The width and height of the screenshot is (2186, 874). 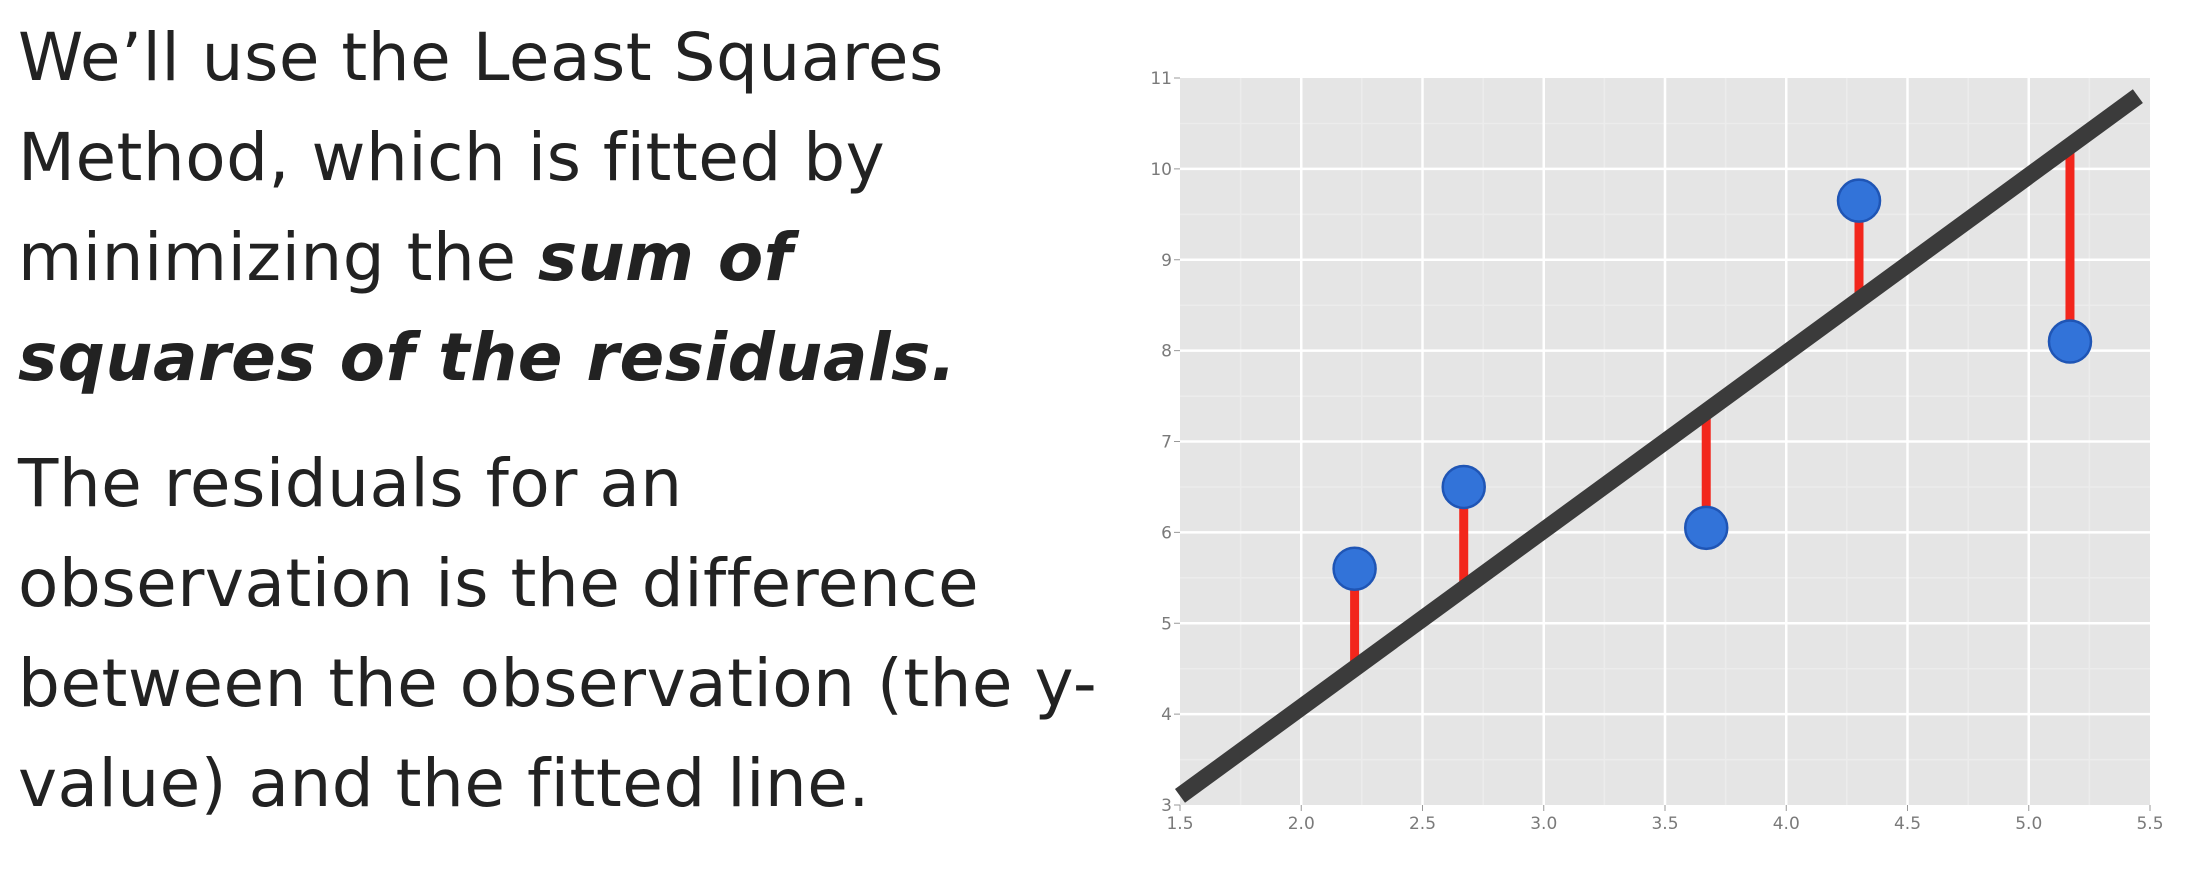 What do you see at coordinates (1422, 824) in the screenshot?
I see `x-tick-label: 2.5` at bounding box center [1422, 824].